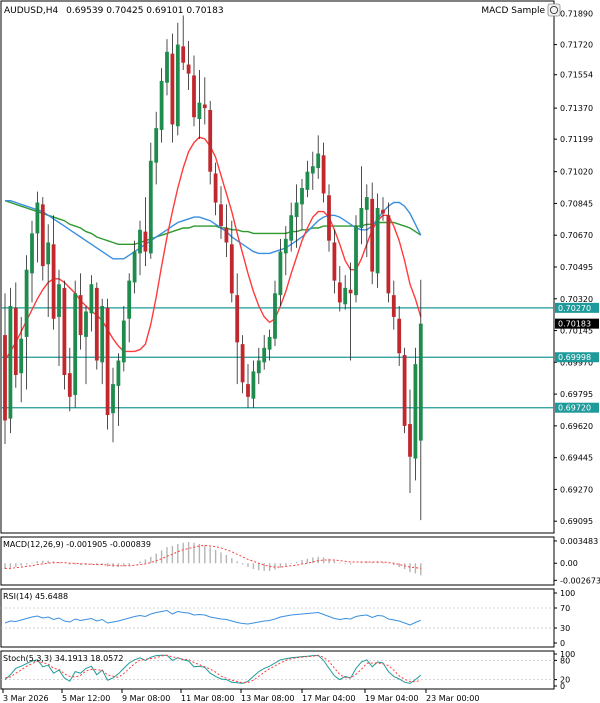 This screenshot has width=600, height=703. Describe the element at coordinates (213, 229) in the screenshot. I see `ma-mid-line` at that location.